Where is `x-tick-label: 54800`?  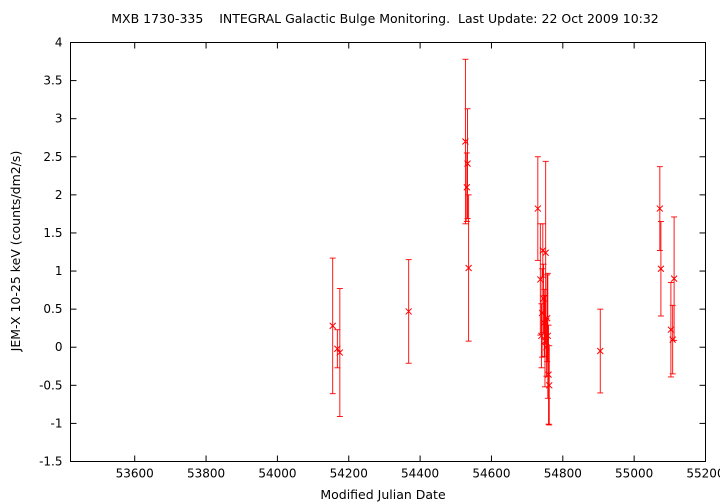 x-tick-label: 54800 is located at coordinates (563, 474).